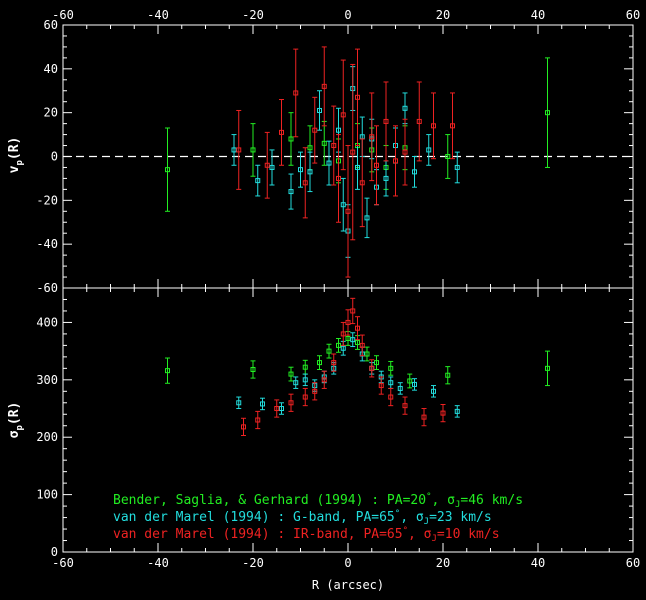  What do you see at coordinates (347, 563) in the screenshot?
I see `x-tick-label: 0` at bounding box center [347, 563].